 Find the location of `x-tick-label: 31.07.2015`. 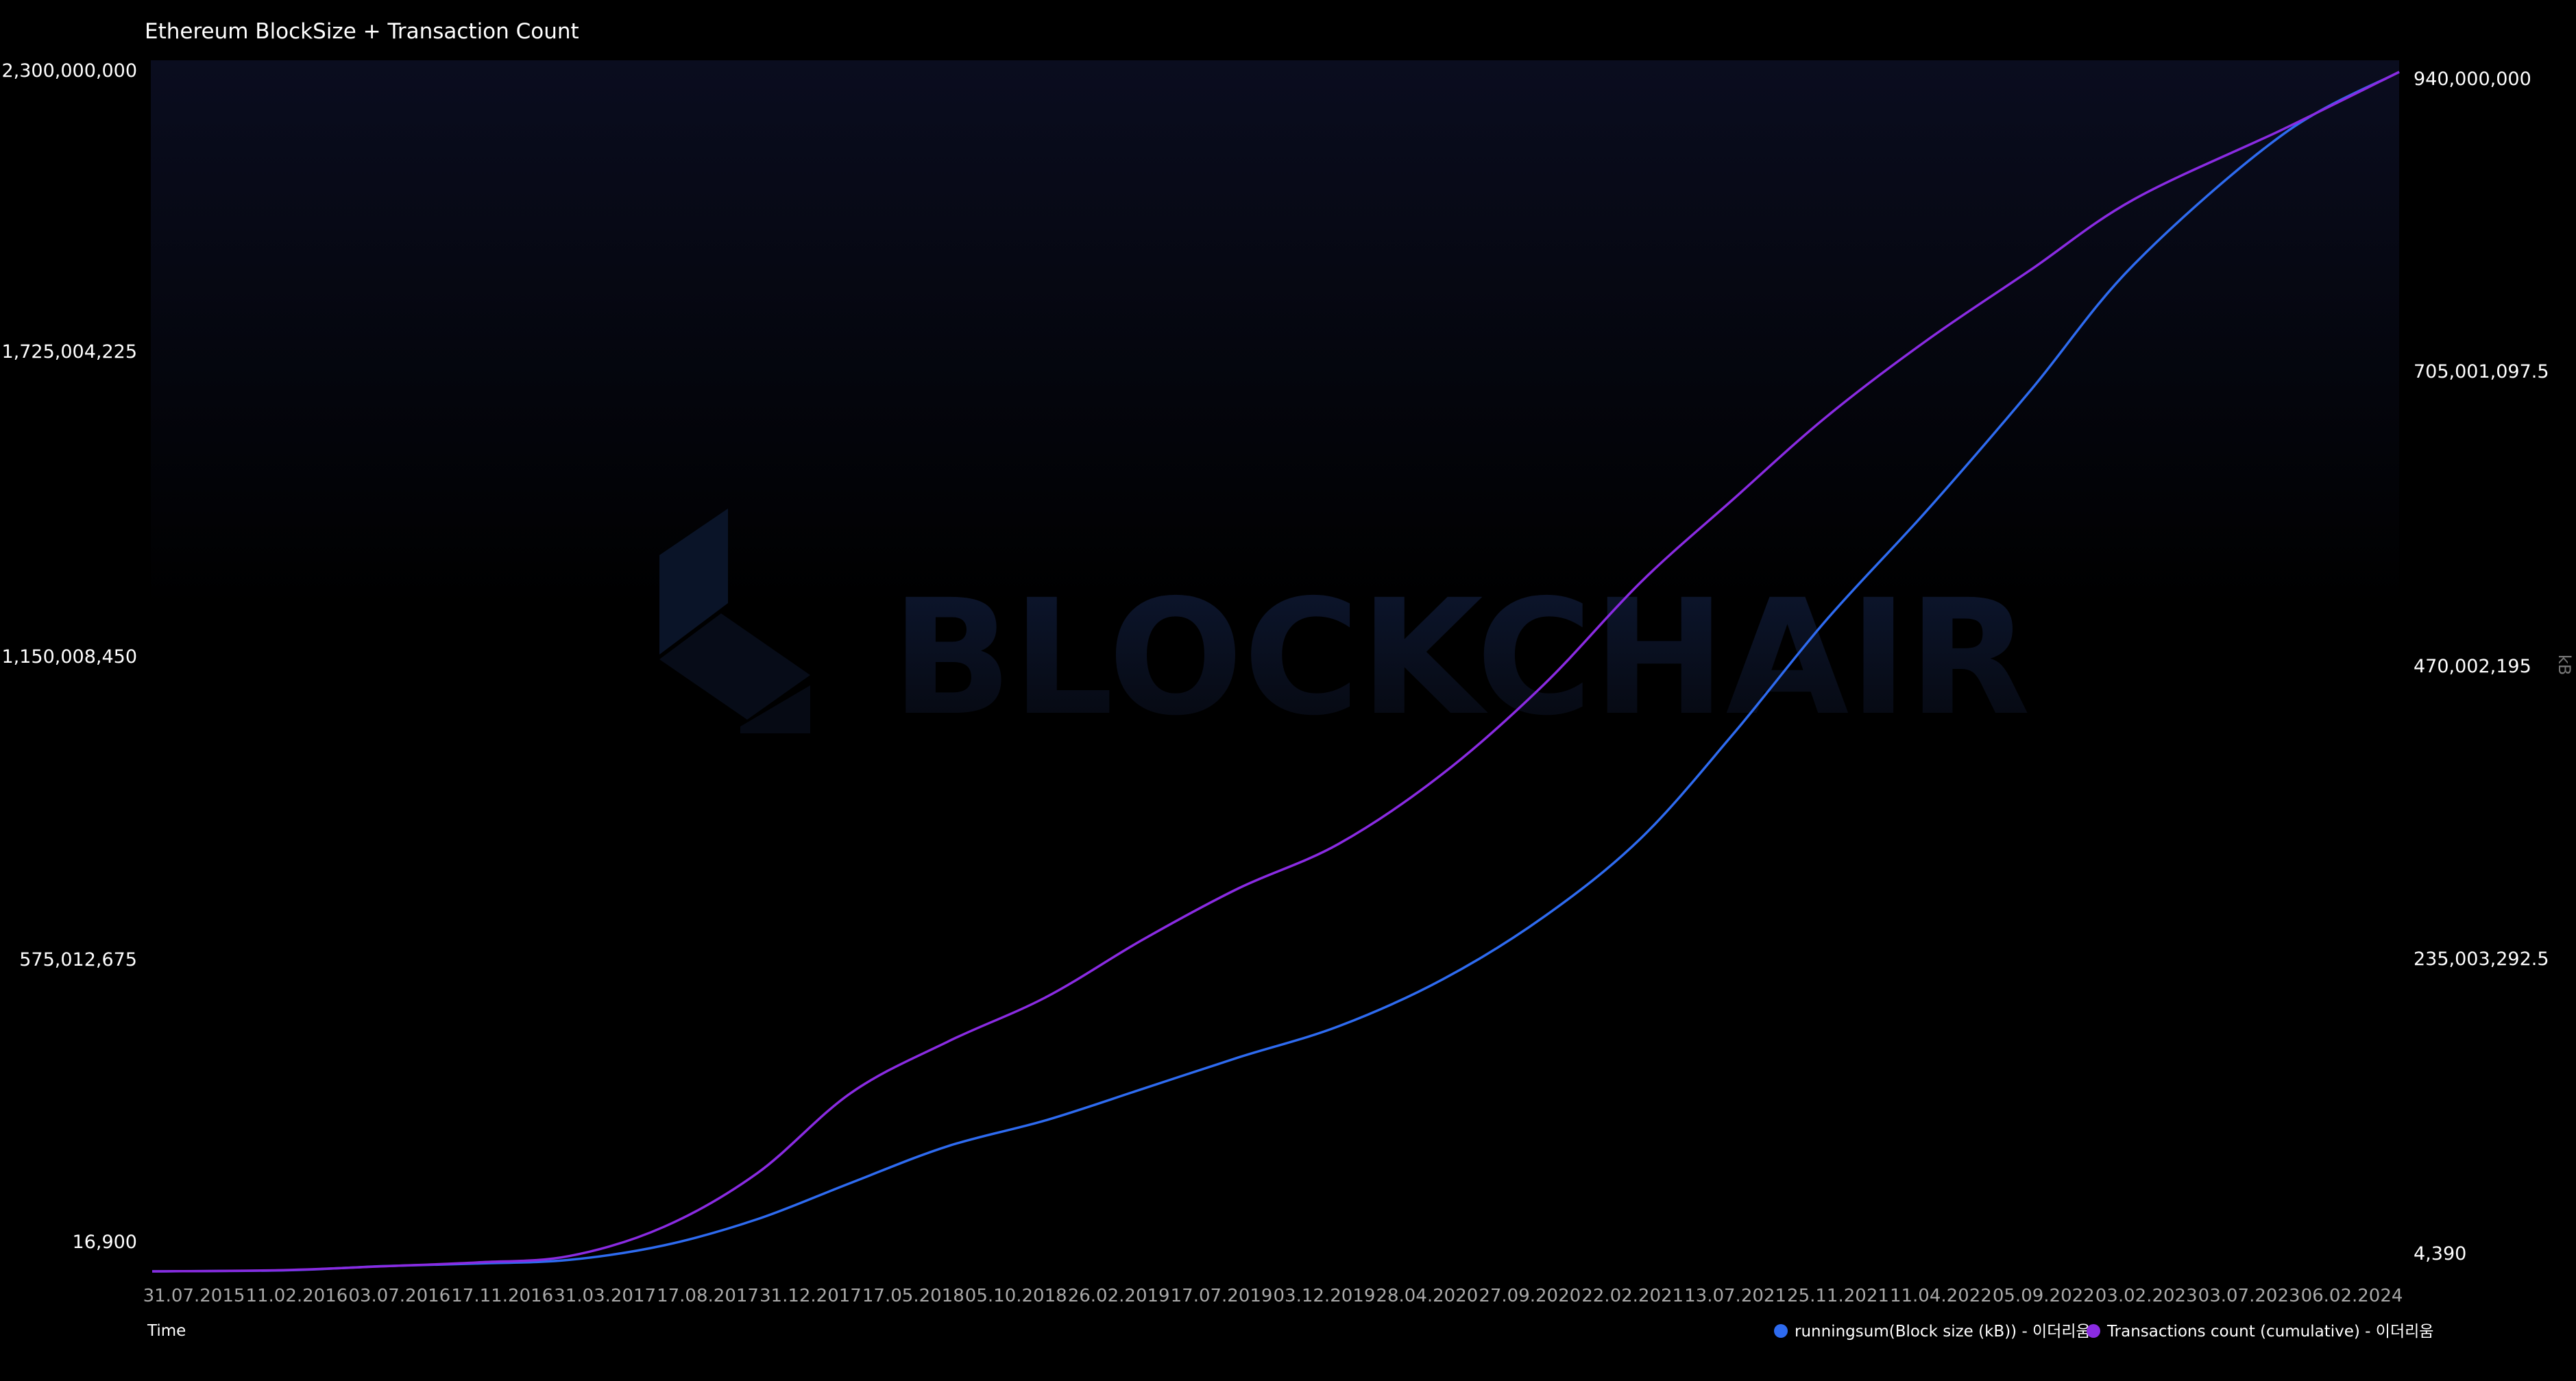

x-tick-label: 31.07.2015 is located at coordinates (194, 1296).